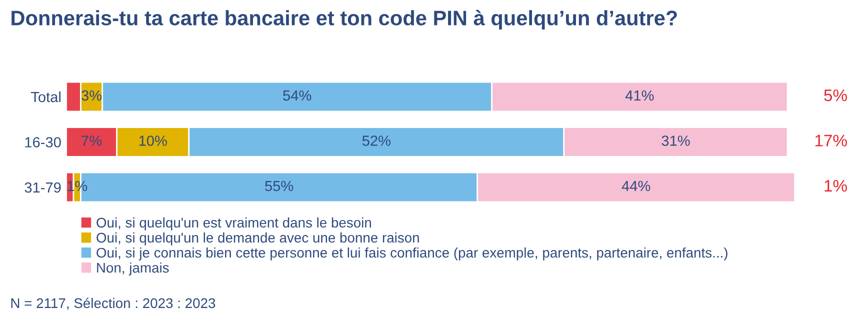  I want to click on data-label: 44%, so click(636, 186).